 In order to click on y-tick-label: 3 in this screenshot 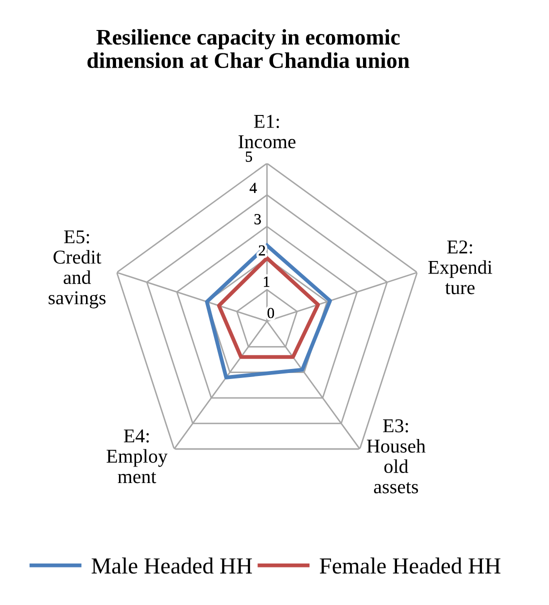, I will do `click(257, 219)`.